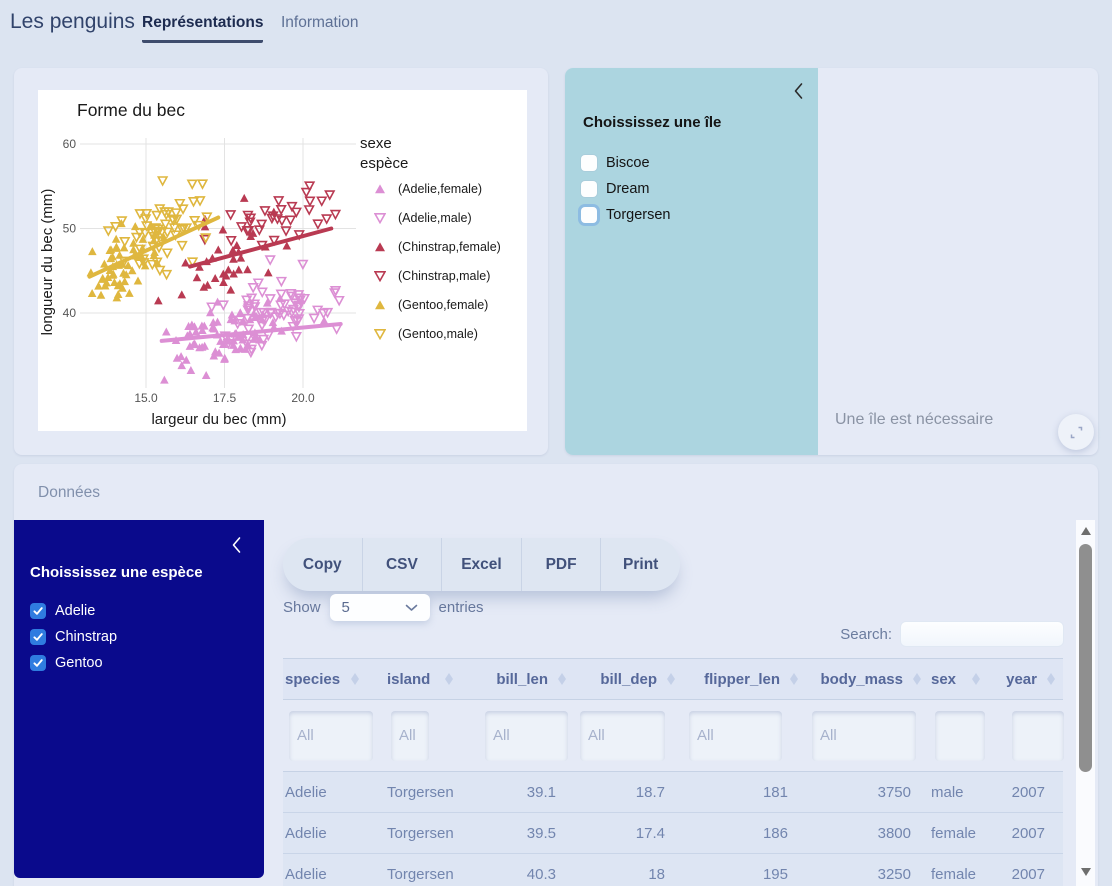  What do you see at coordinates (1085, 872) in the screenshot?
I see `scroll-down-arrow-icon` at bounding box center [1085, 872].